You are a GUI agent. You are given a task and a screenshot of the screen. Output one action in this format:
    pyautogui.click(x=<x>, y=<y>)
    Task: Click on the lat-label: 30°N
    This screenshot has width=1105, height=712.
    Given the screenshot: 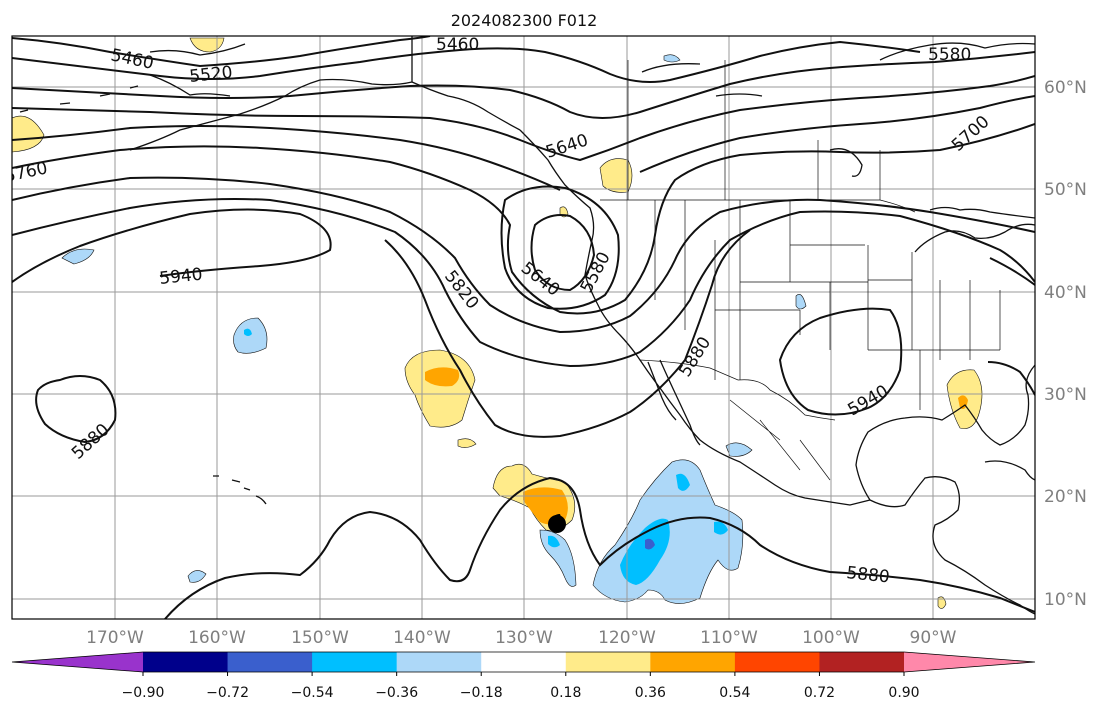 What is the action you would take?
    pyautogui.click(x=1065, y=395)
    